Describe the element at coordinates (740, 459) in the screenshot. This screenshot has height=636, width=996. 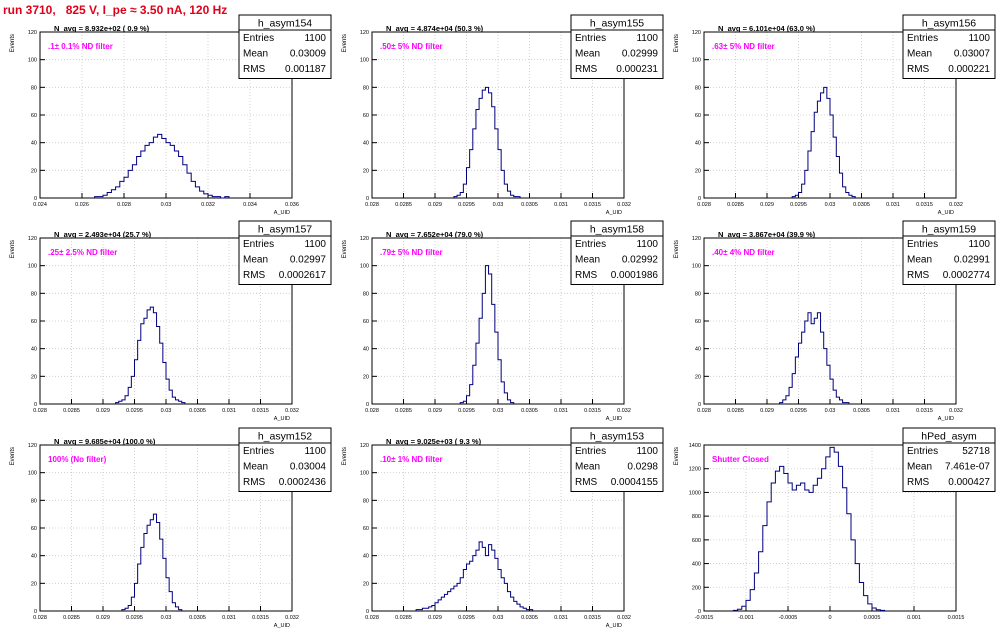
I see `filter-annotation: Shutter Closed` at that location.